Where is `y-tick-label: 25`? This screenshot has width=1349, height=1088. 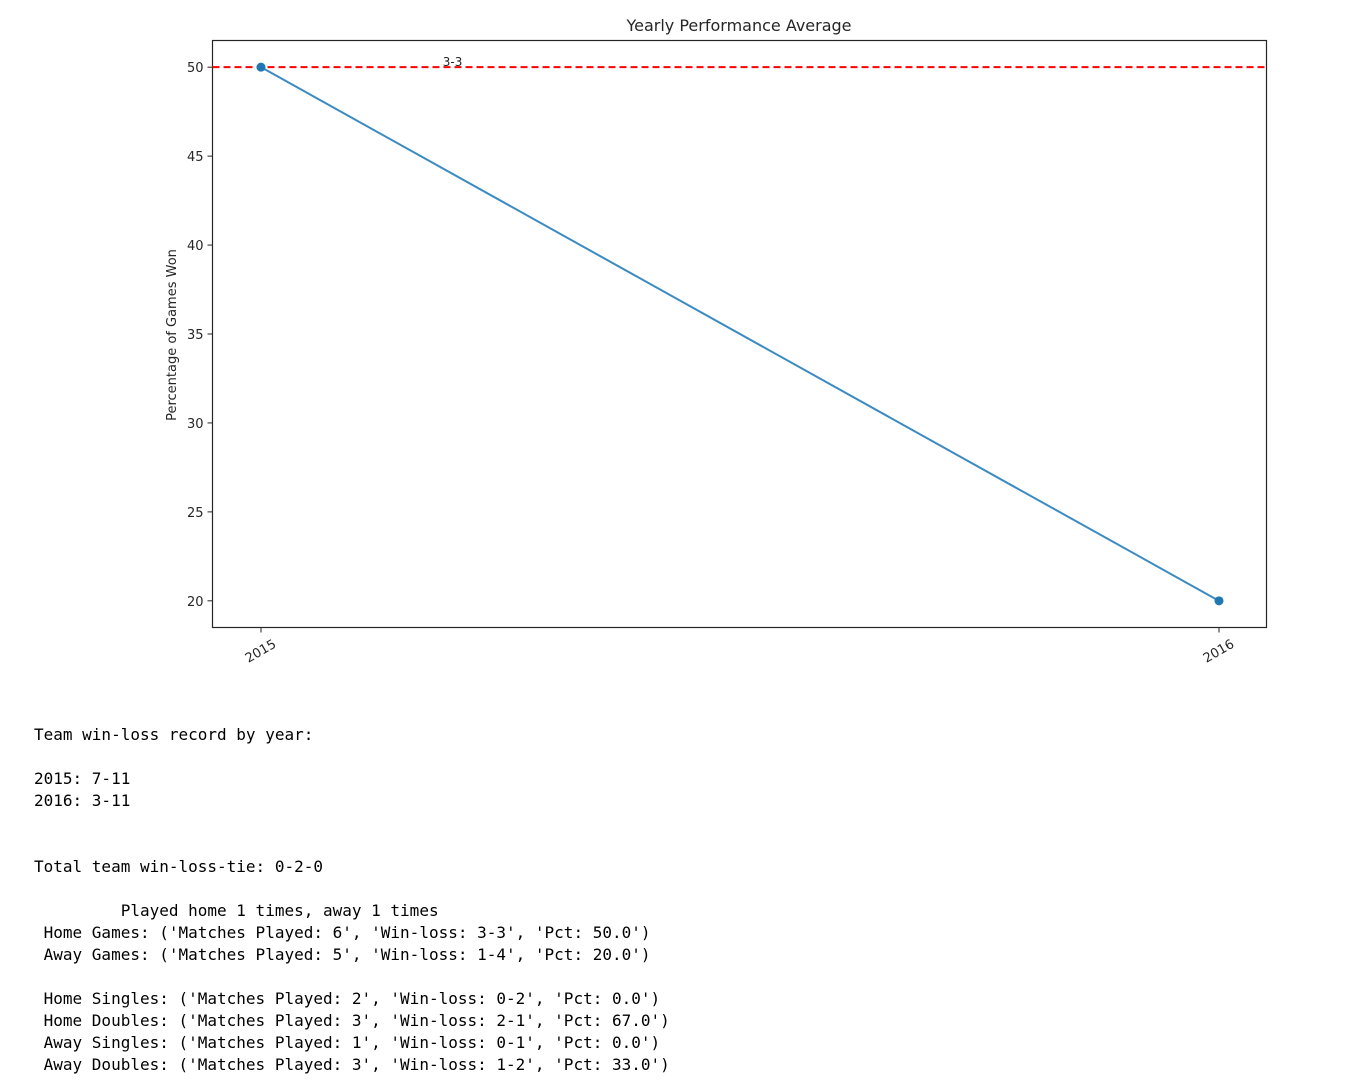 y-tick-label: 25 is located at coordinates (195, 513).